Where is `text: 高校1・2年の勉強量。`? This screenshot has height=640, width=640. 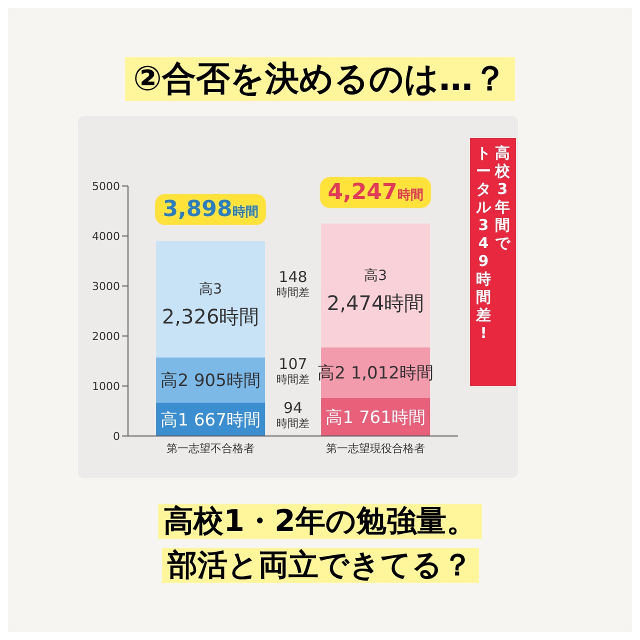
text: 高校1・2年の勉強量。 is located at coordinates (320, 521).